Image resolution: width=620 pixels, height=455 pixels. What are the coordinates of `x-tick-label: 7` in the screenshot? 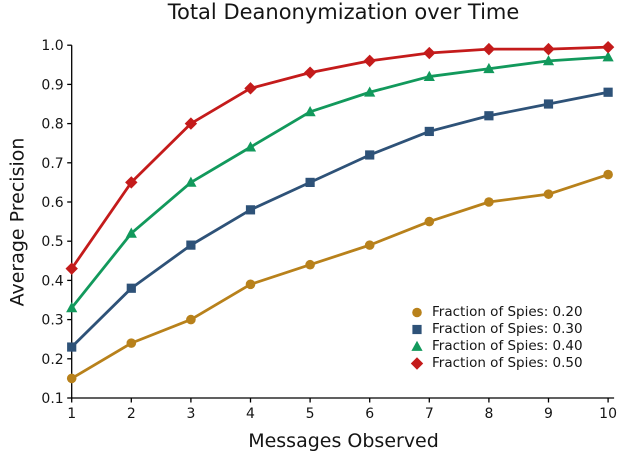 It's located at (429, 414).